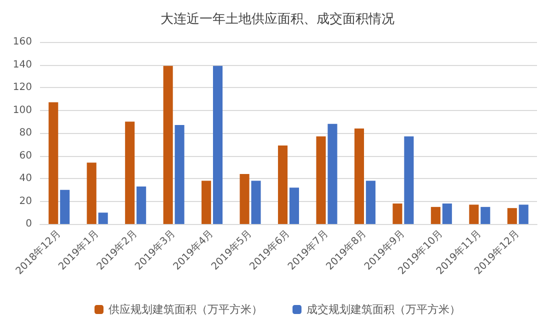 The image size is (555, 324). Describe the element at coordinates (277, 19) in the screenshot. I see `chart-title: 大连近一年土地供应面积、成交面积情况` at that location.